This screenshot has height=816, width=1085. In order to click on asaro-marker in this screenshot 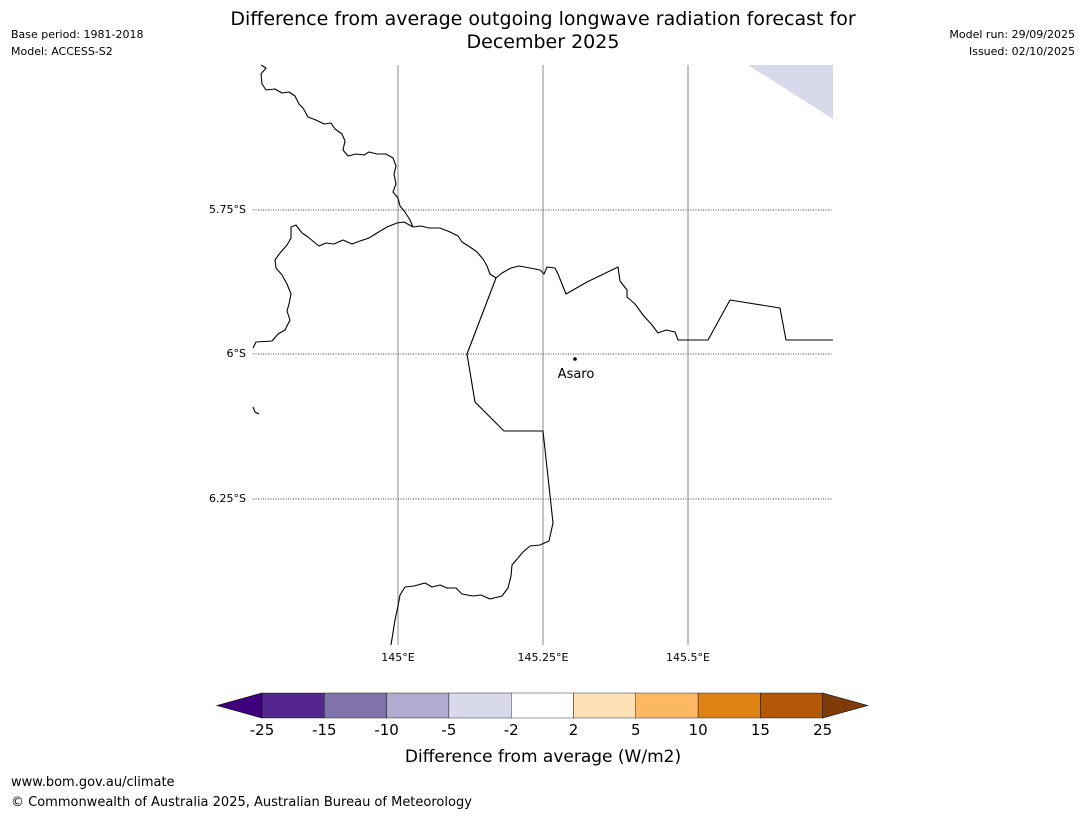, I will do `click(575, 359)`.